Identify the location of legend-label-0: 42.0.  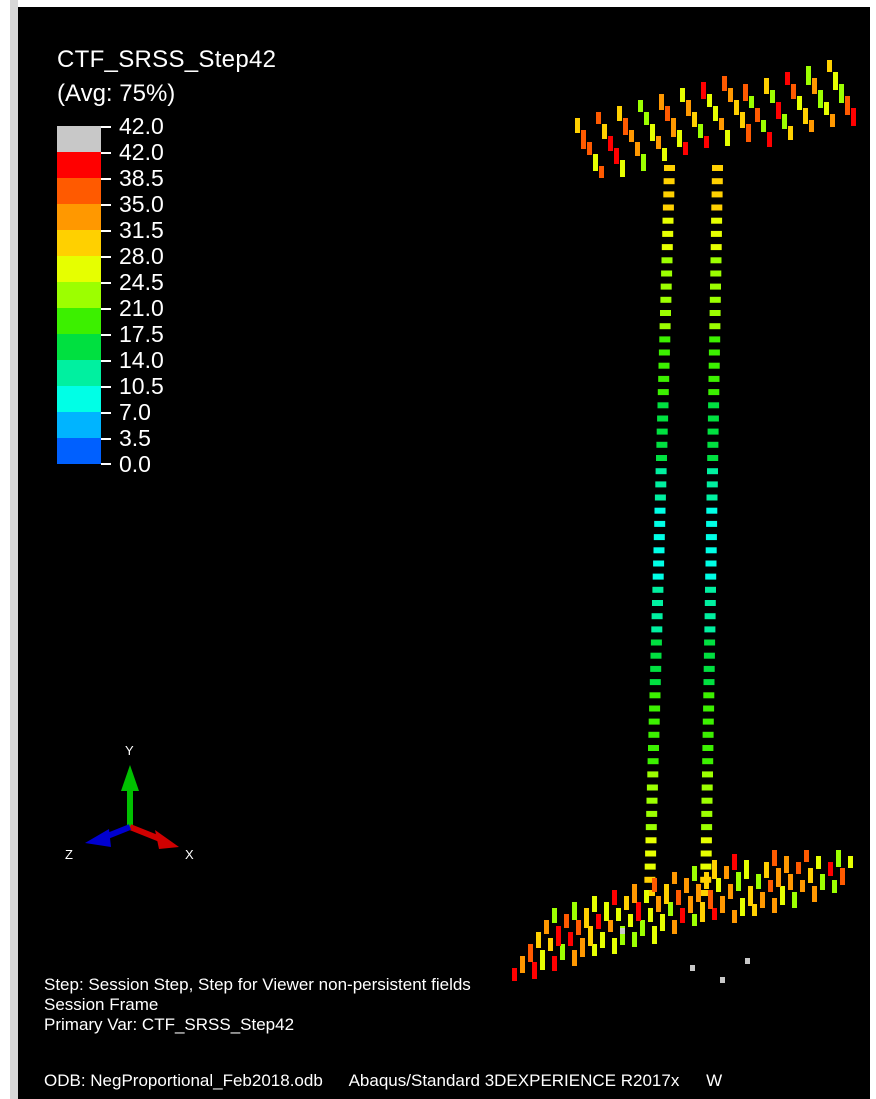
(141, 126).